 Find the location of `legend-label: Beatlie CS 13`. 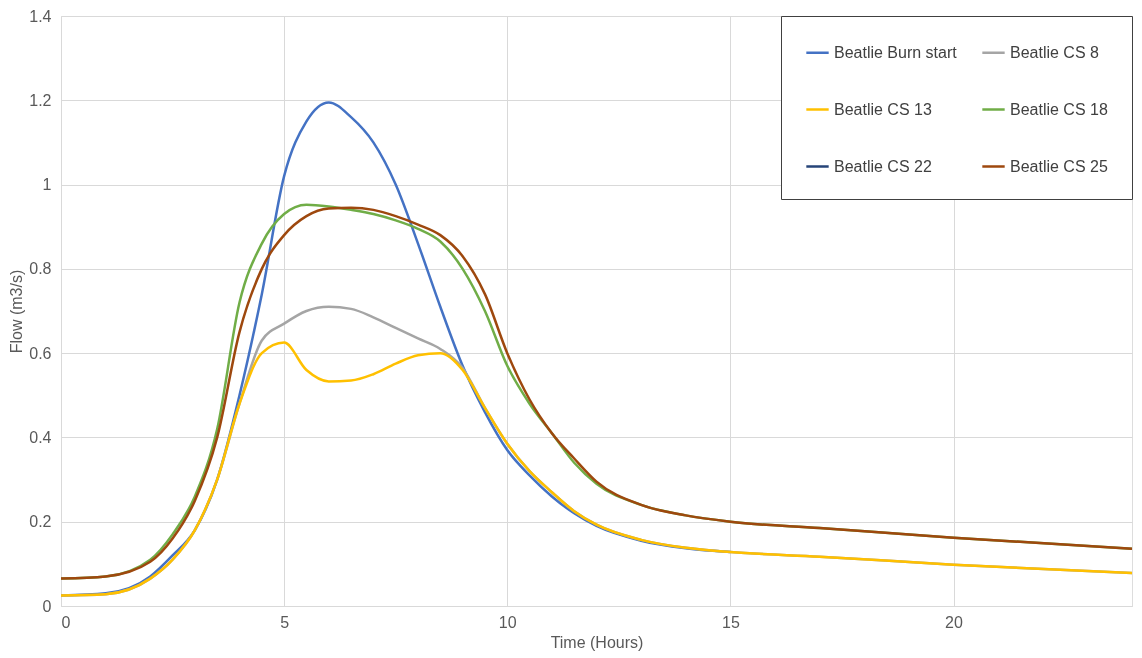

legend-label: Beatlie CS 13 is located at coordinates (883, 109).